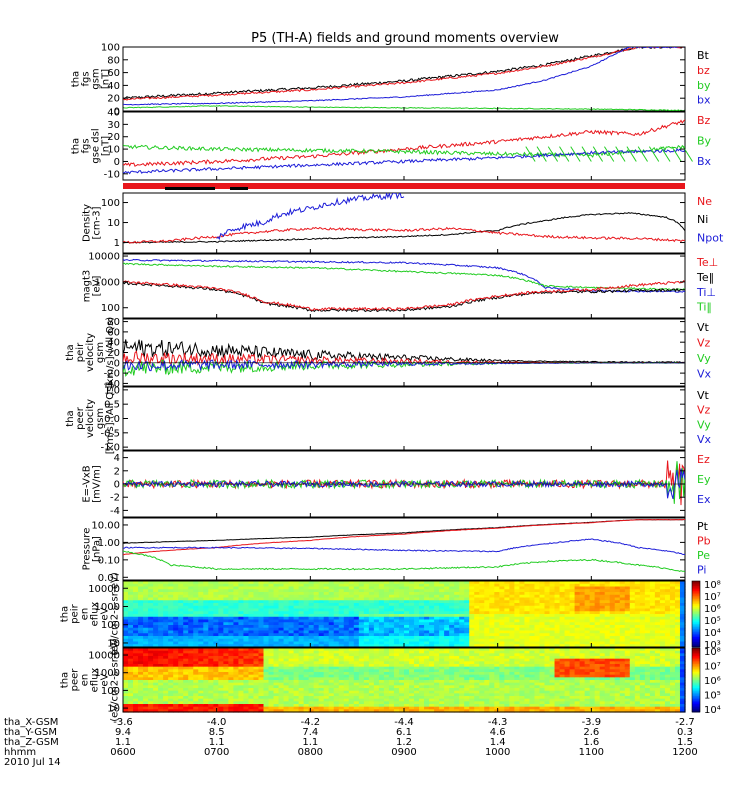 Image resolution: width=750 pixels, height=800 pixels. Describe the element at coordinates (703, 459) in the screenshot. I see `legend-e_vxb-0: Ez` at that location.